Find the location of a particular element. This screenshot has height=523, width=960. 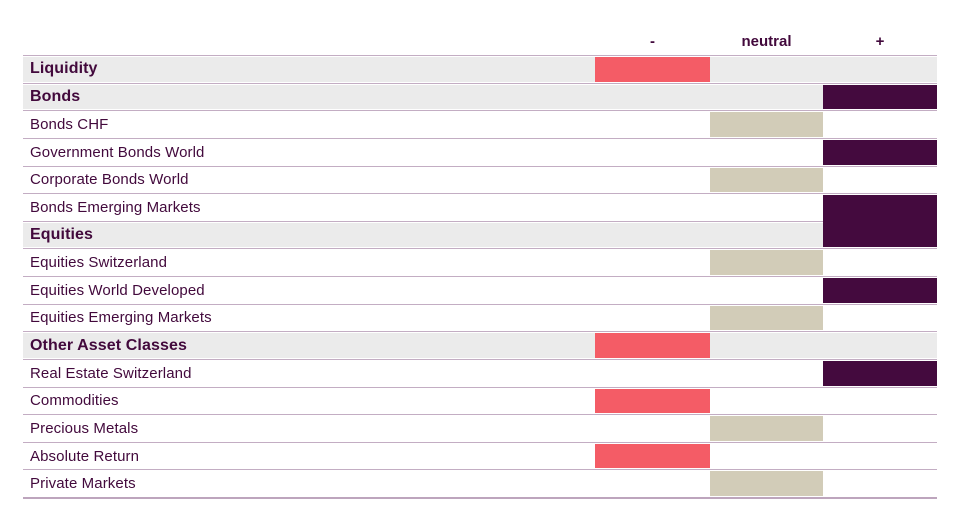

row-label: Corporate Bonds World is located at coordinates (109, 180).